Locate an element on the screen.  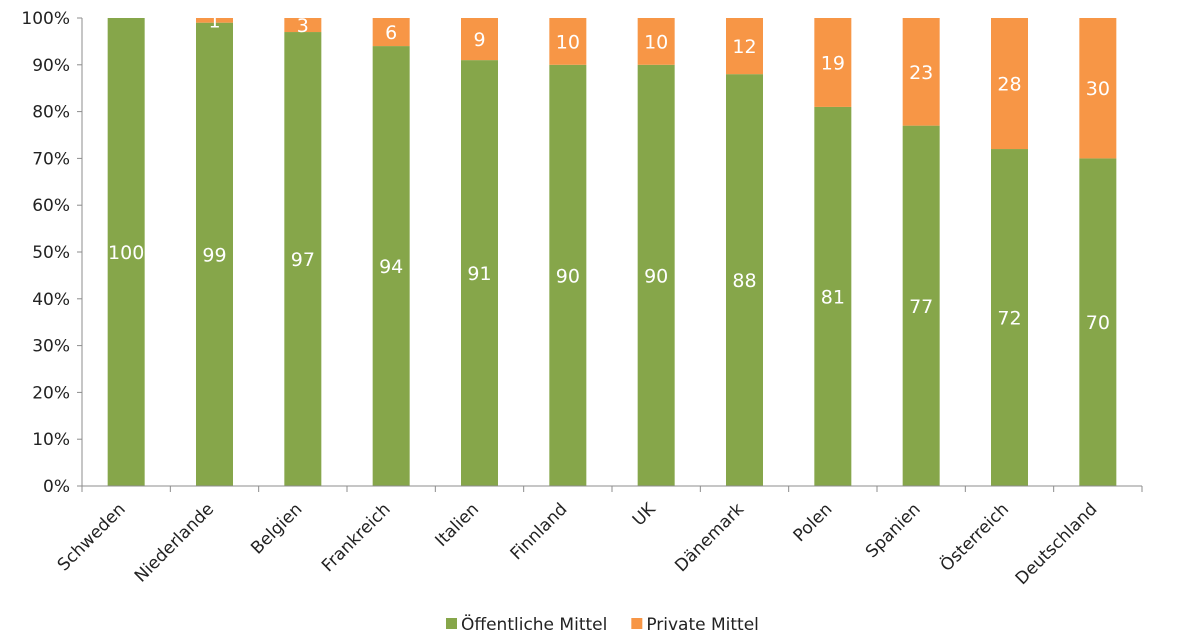
bar-oeffentliche-mittel-finnland is located at coordinates (568, 275).